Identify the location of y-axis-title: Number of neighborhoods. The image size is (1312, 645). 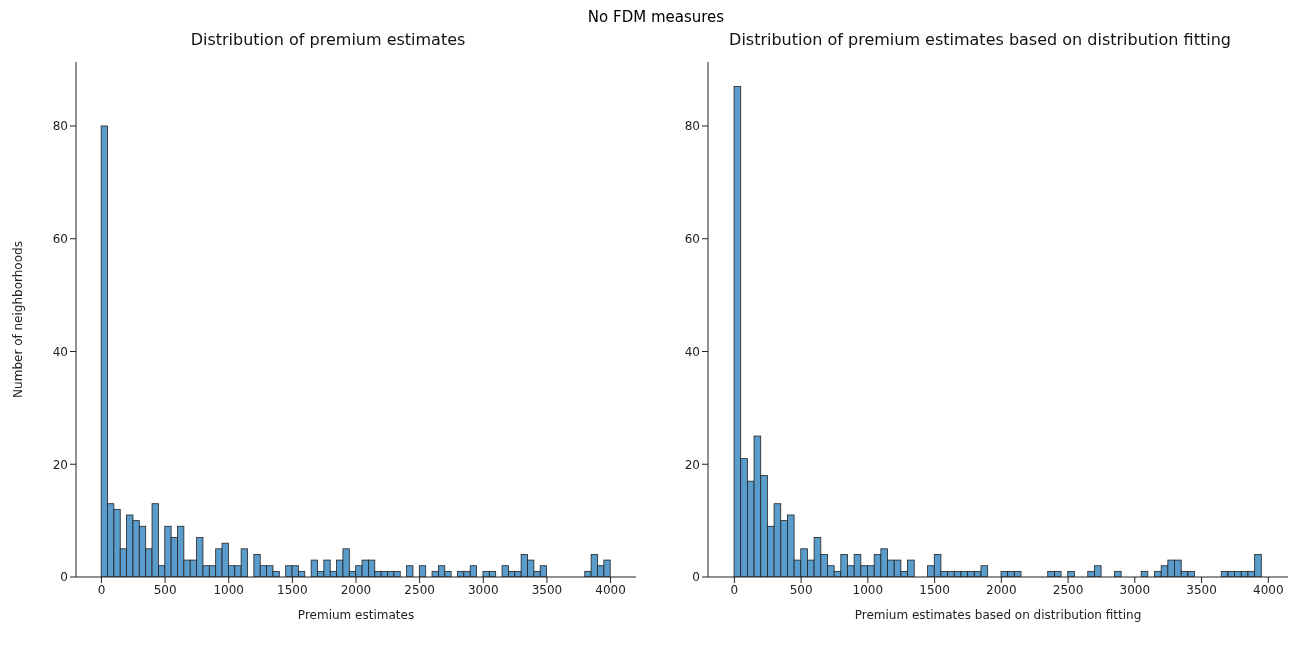
(18, 319).